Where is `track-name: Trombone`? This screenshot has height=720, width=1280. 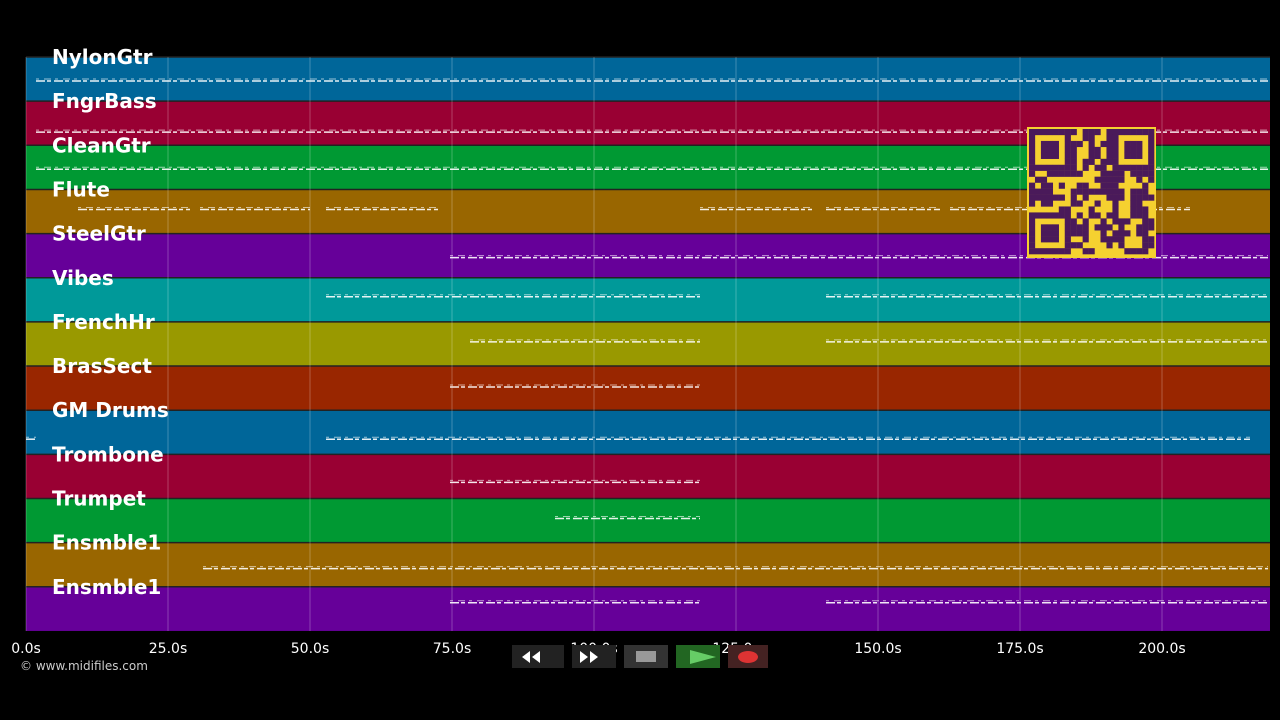 track-name: Trombone is located at coordinates (108, 454).